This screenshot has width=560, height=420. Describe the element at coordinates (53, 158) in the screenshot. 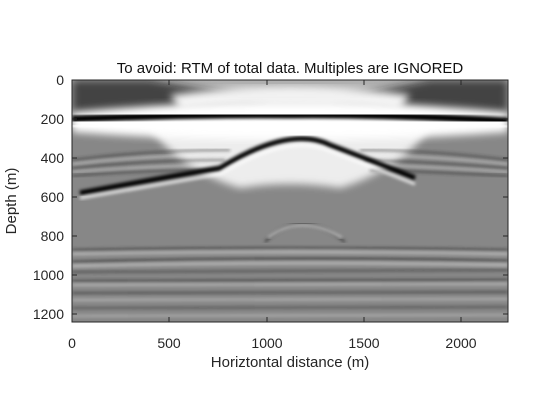

I see `y-tick-label: 400` at that location.